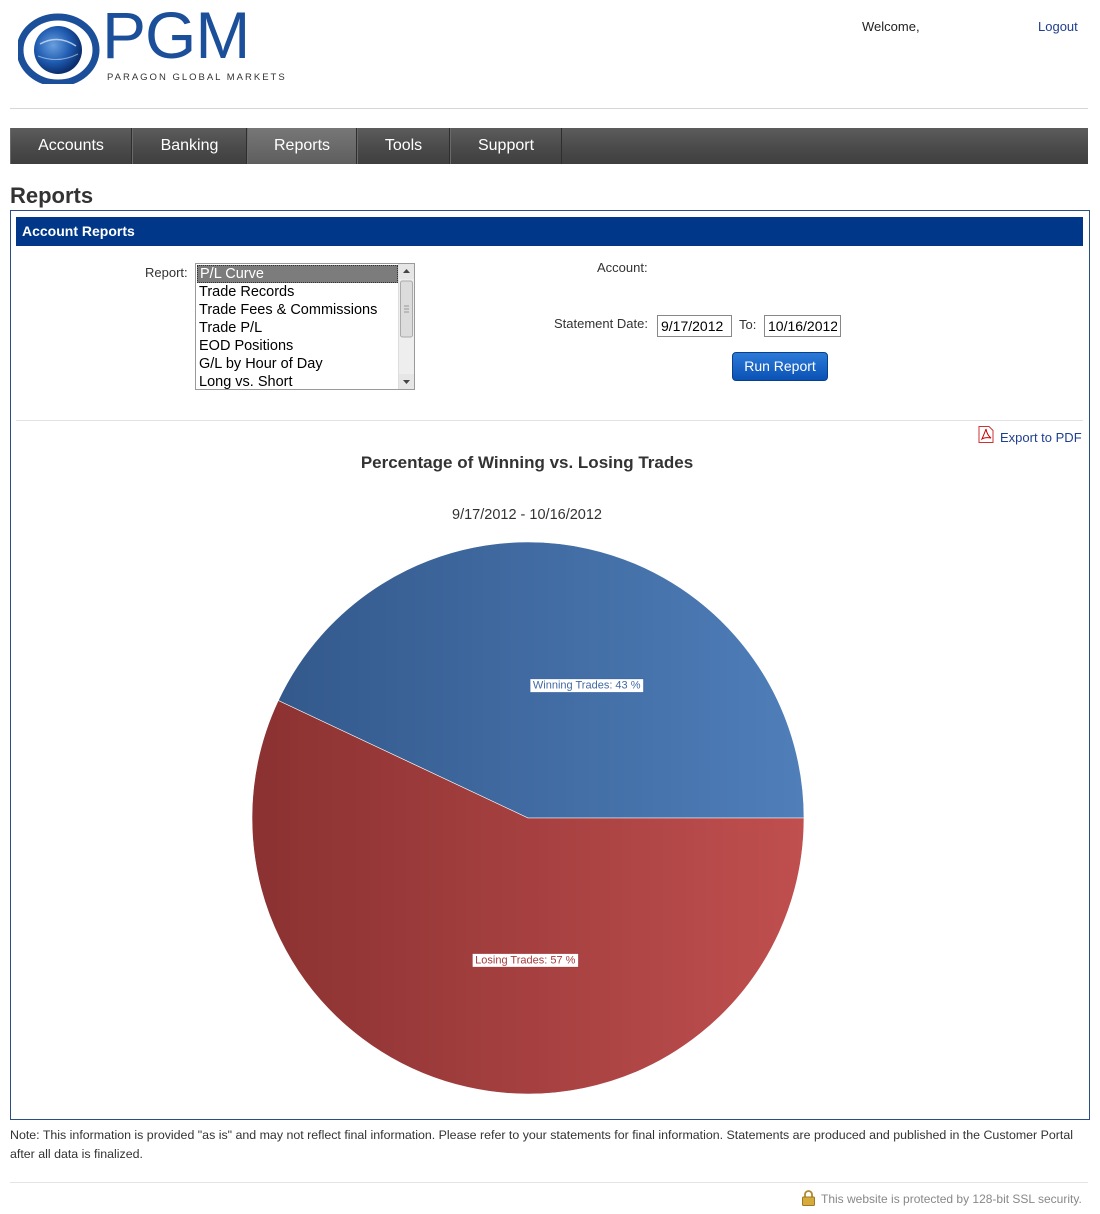  What do you see at coordinates (197, 77) in the screenshot?
I see `brand-tagline: PARAGON GLOBAL MARKETS` at bounding box center [197, 77].